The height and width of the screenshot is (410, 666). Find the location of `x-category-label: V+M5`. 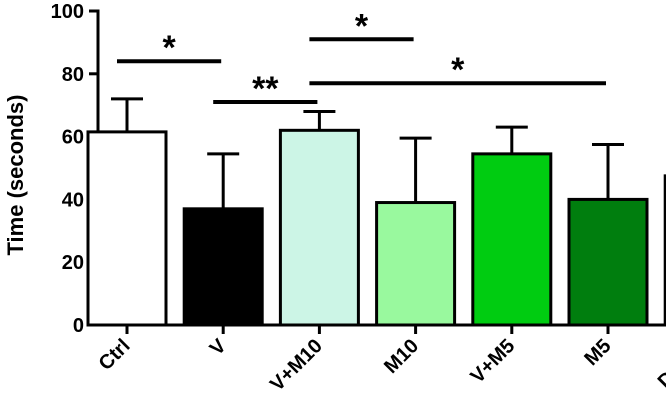

x-category-label: V+M5 is located at coordinates (492, 361).